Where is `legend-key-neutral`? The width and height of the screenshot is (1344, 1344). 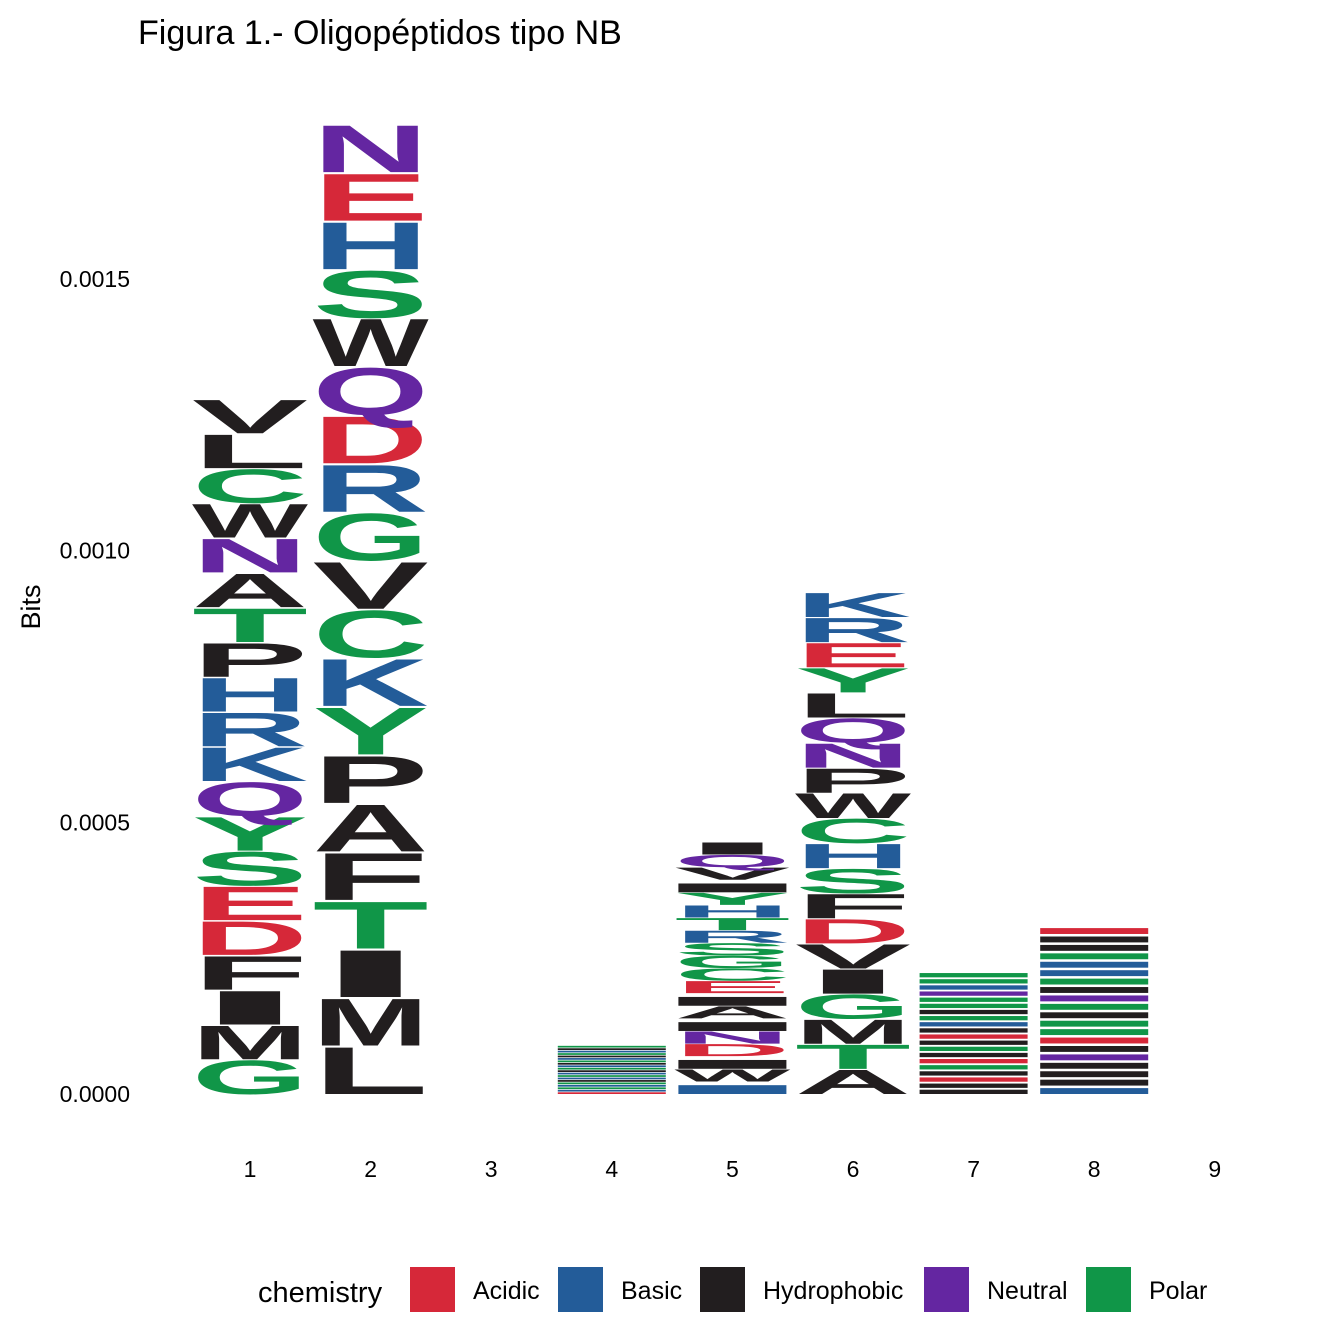 legend-key-neutral is located at coordinates (946, 1289).